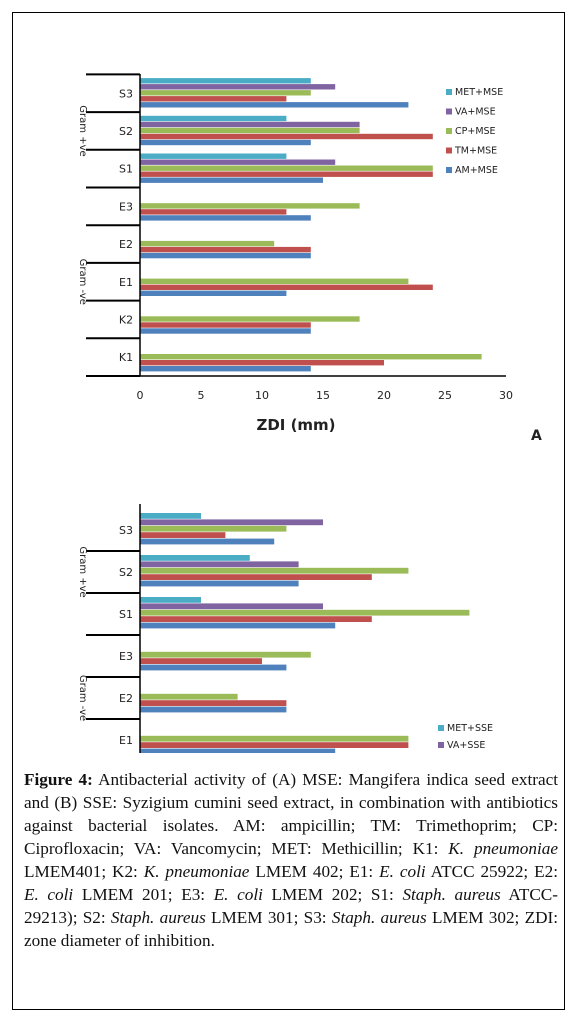  I want to click on bar-ammse-e3, so click(225, 218).